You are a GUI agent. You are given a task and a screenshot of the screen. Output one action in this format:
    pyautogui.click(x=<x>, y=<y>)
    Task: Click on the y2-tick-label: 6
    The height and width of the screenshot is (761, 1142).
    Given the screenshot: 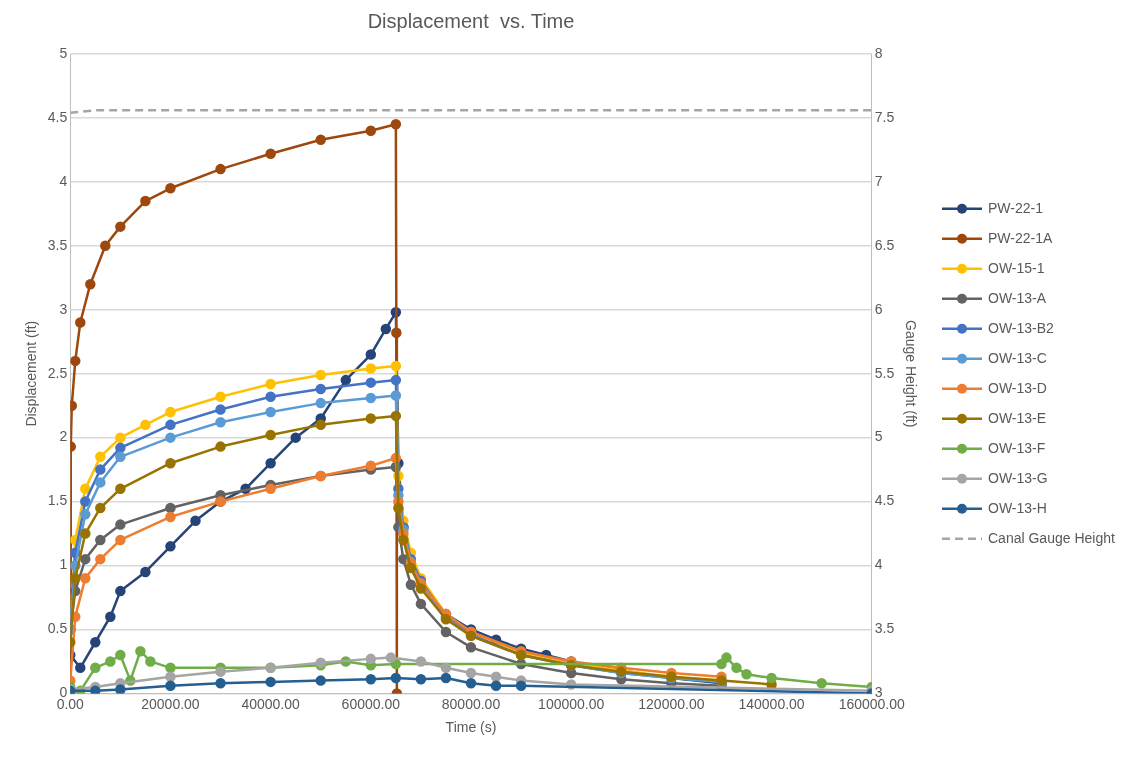 What is the action you would take?
    pyautogui.click(x=878, y=308)
    